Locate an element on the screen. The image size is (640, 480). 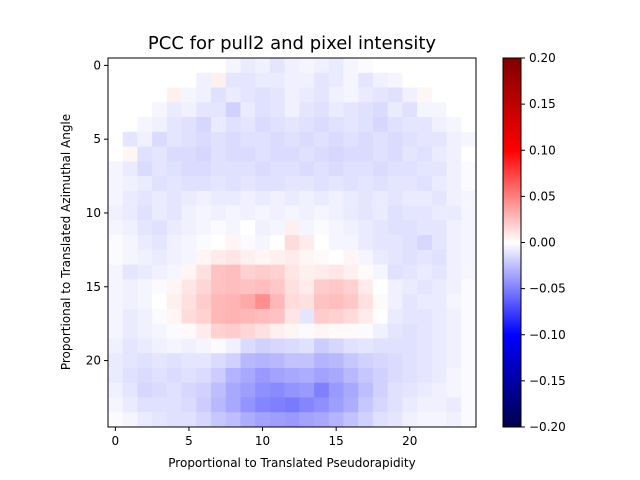
colorbar-tick-label: 0.15 is located at coordinates (542, 104).